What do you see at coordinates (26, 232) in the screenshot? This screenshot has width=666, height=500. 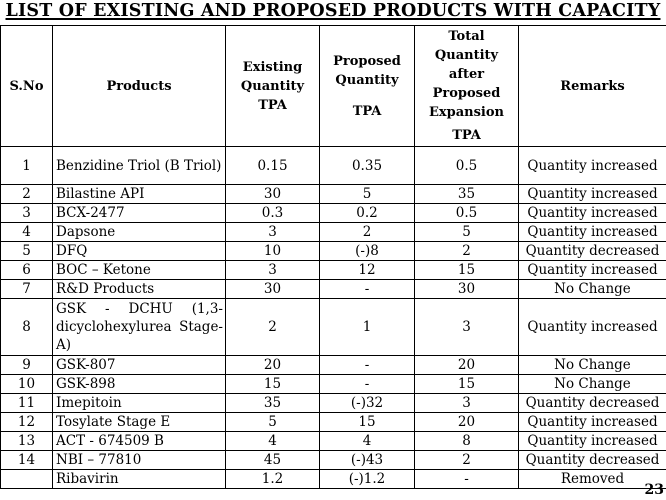 I see `cell-sno: 4` at bounding box center [26, 232].